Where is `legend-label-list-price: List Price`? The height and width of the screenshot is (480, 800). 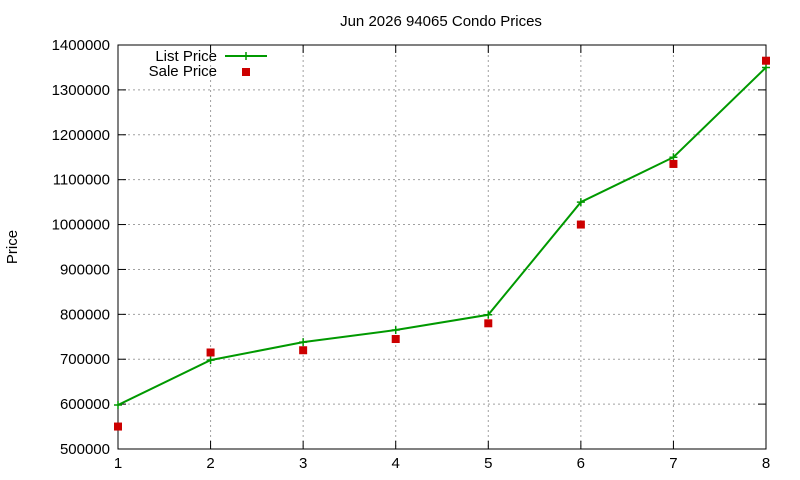 legend-label-list-price: List Price is located at coordinates (186, 56).